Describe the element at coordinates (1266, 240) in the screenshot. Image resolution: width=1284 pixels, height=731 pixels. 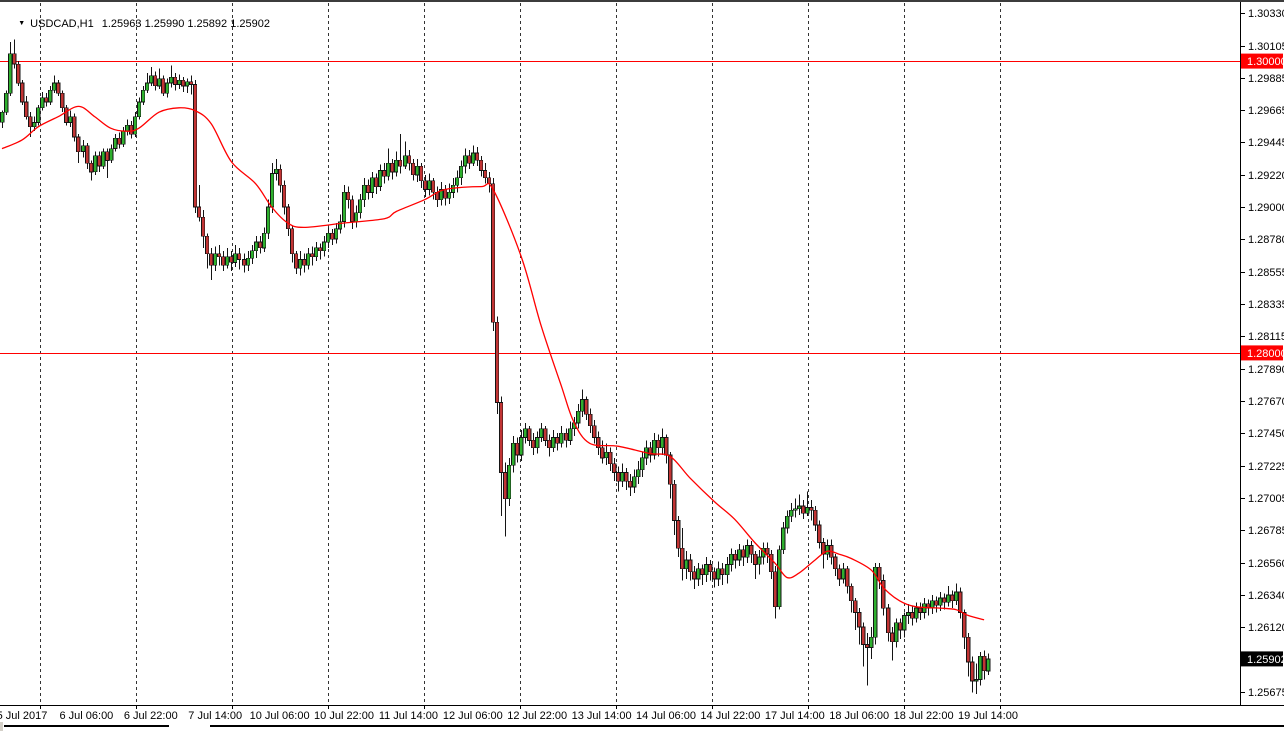
I see `price-tick-label: 1.28780` at that location.